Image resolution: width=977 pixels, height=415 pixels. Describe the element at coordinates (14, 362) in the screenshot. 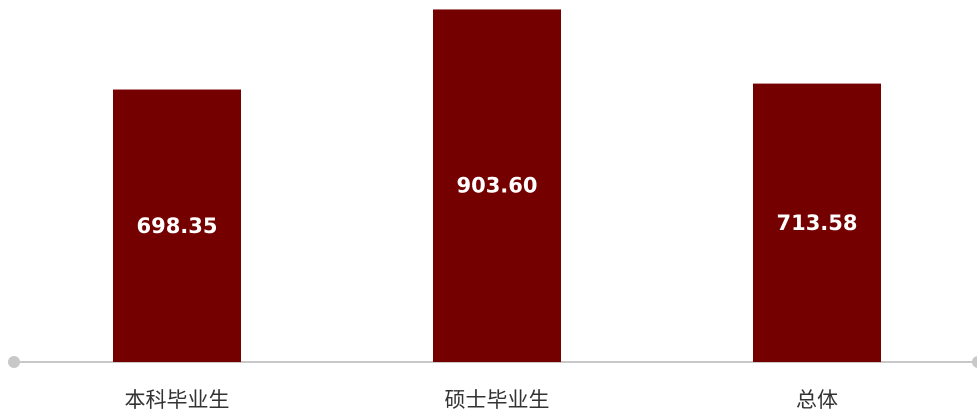

I see `axis-left-dot` at that location.